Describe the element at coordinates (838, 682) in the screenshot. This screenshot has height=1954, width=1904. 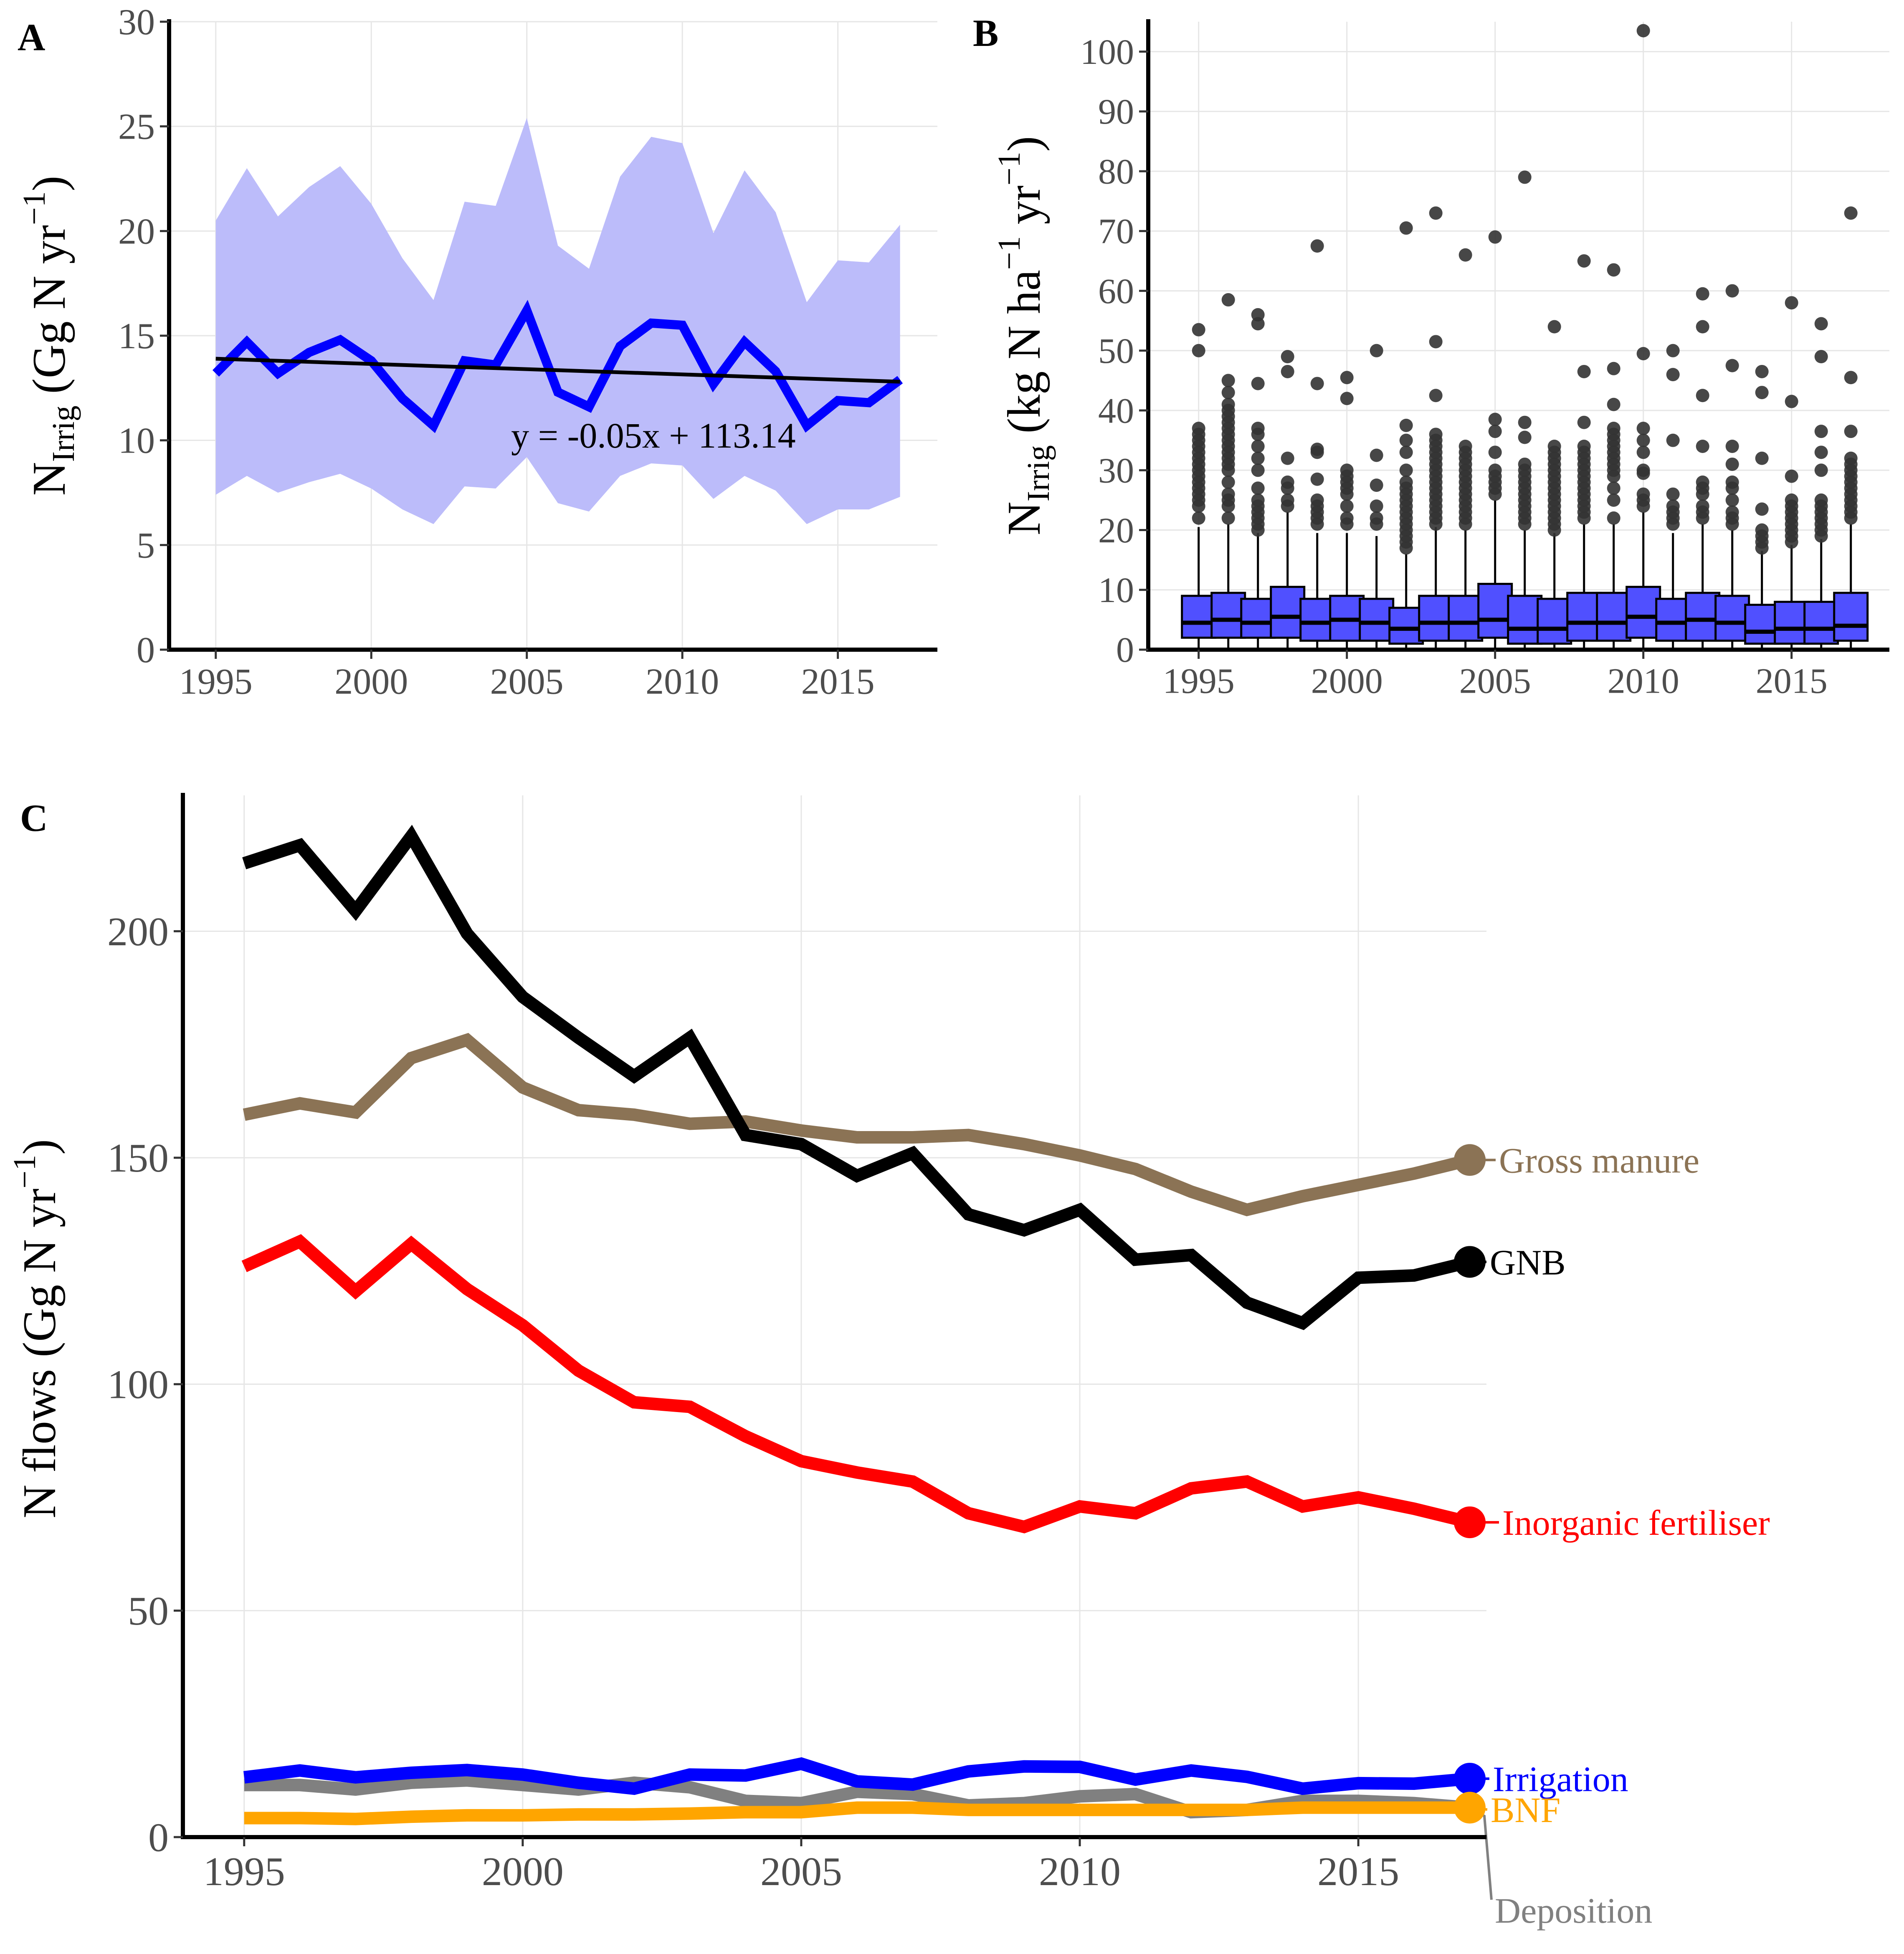
I see `panel-a-x-tick-label: 2015` at that location.